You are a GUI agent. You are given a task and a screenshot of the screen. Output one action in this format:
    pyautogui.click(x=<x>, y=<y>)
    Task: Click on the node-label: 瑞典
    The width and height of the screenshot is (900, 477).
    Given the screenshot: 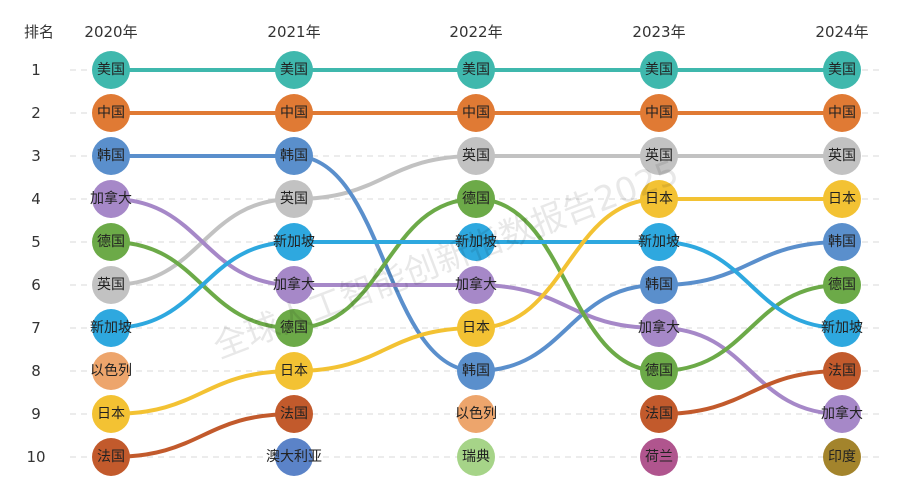 What is the action you would take?
    pyautogui.click(x=476, y=457)
    